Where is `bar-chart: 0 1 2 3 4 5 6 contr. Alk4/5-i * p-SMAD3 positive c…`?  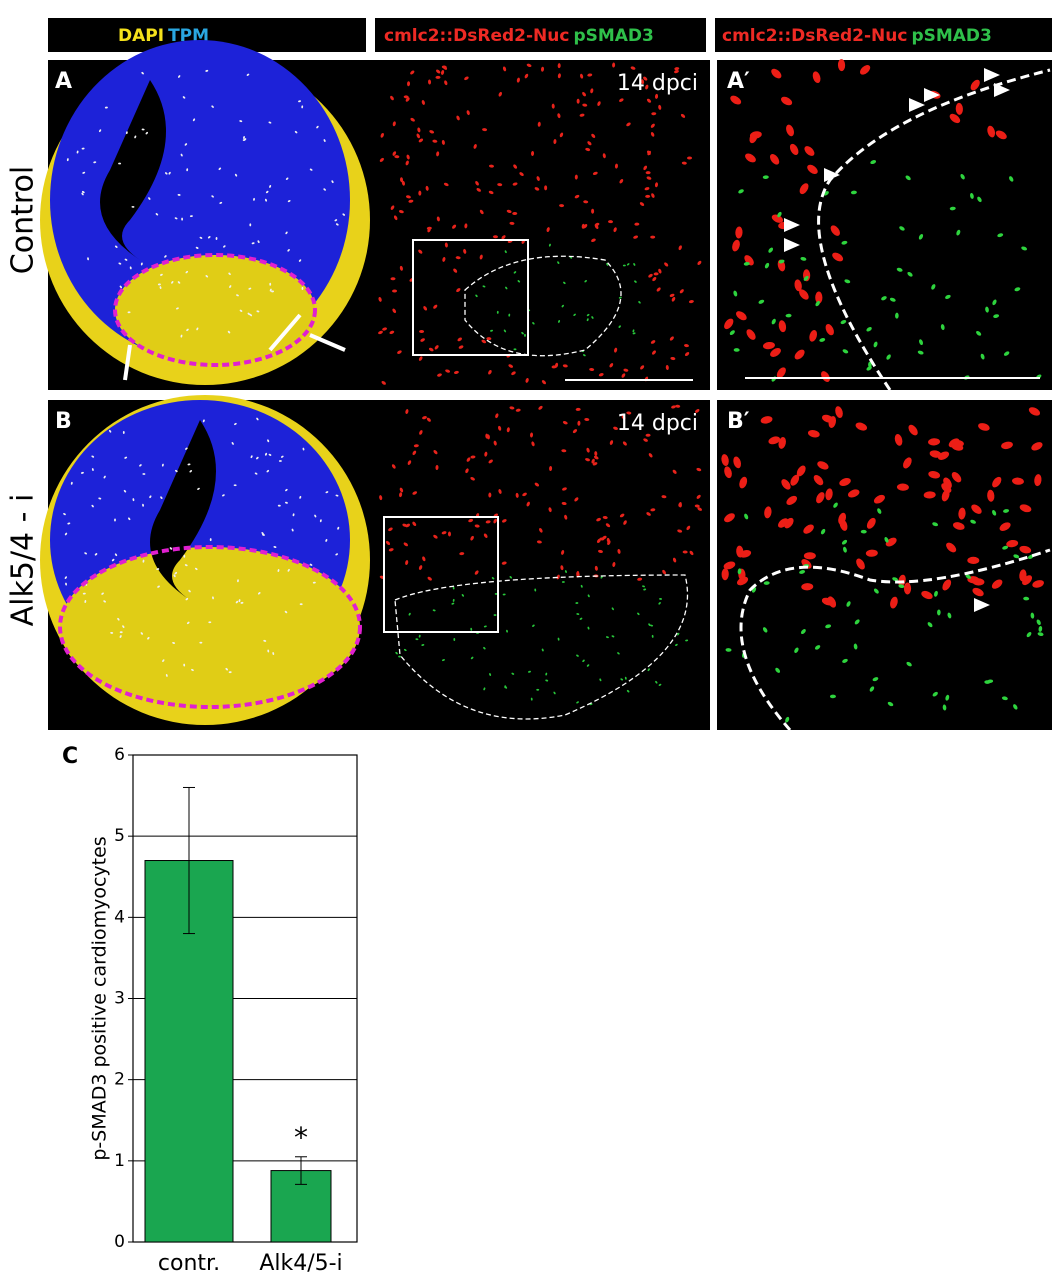
bar-chart: 0 1 2 3 4 5 6 contr. Alk4/5-i * p-SMAD3 positive c… is located at coordinates (210, 1010).